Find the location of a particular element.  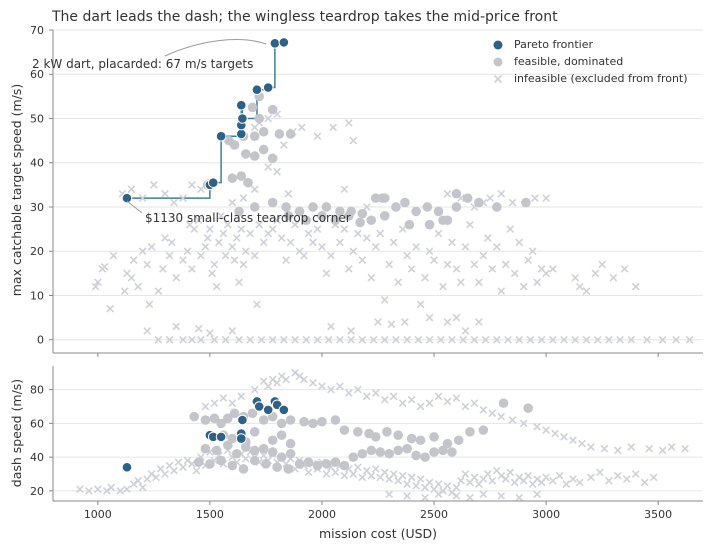

y-tick-label: 10 is located at coordinates (37, 295).